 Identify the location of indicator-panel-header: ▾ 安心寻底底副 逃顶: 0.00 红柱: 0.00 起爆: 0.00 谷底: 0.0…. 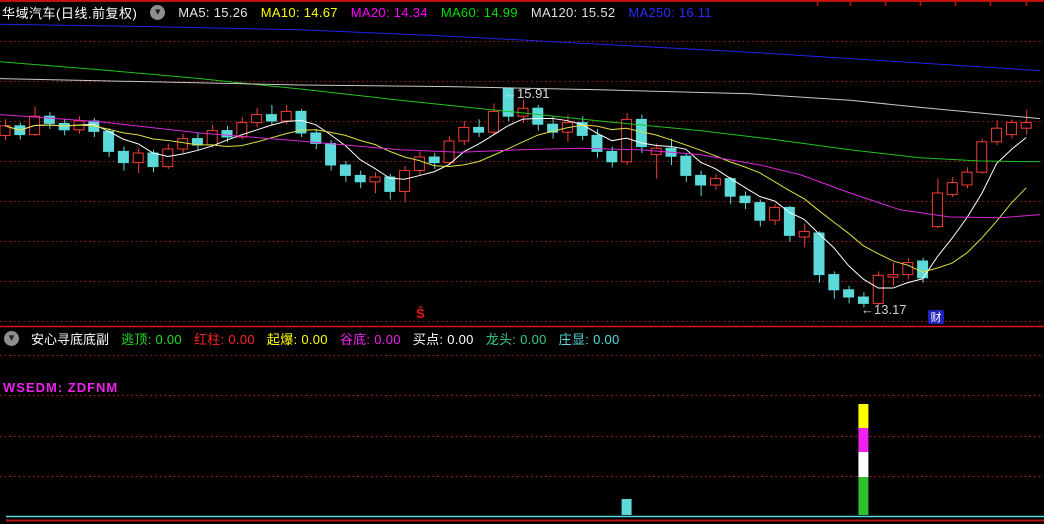
(312, 338).